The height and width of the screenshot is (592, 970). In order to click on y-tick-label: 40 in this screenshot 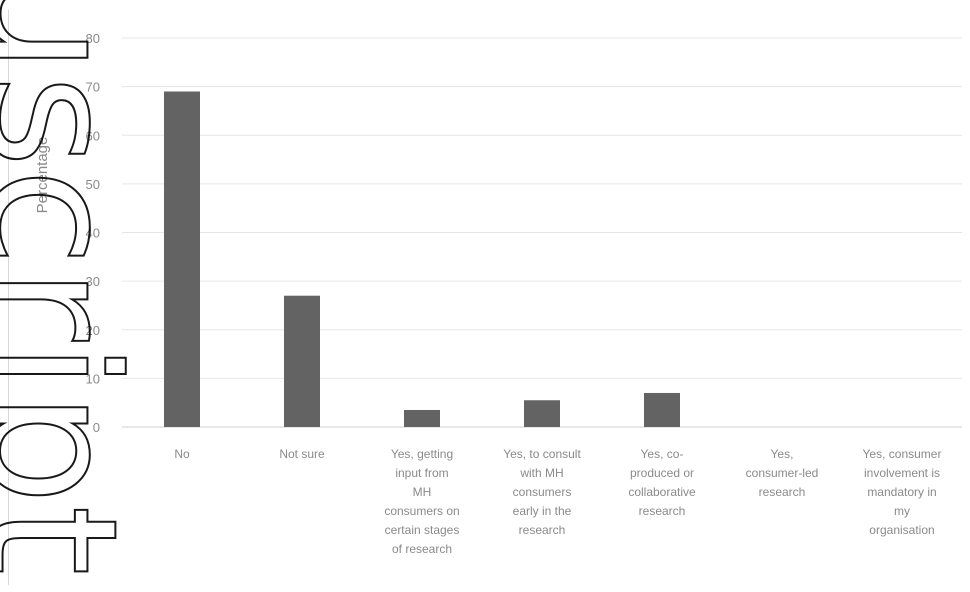, I will do `click(93, 233)`.